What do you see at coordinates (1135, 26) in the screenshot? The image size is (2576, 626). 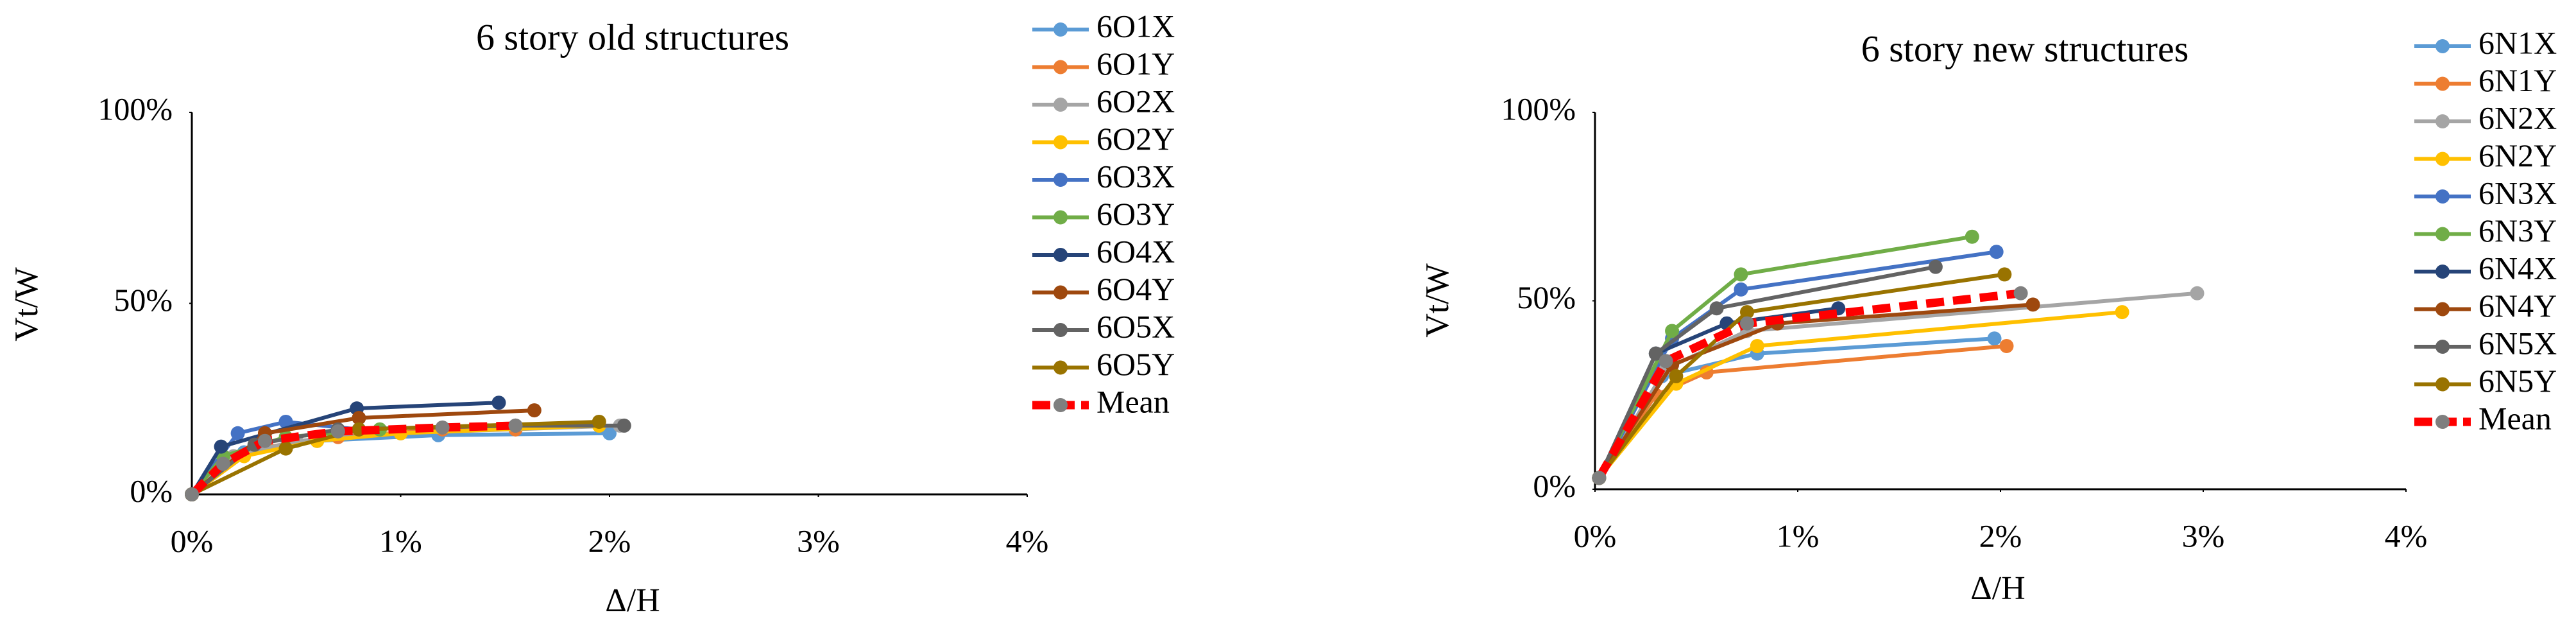 I see `legend-label: 6O1X` at bounding box center [1135, 26].